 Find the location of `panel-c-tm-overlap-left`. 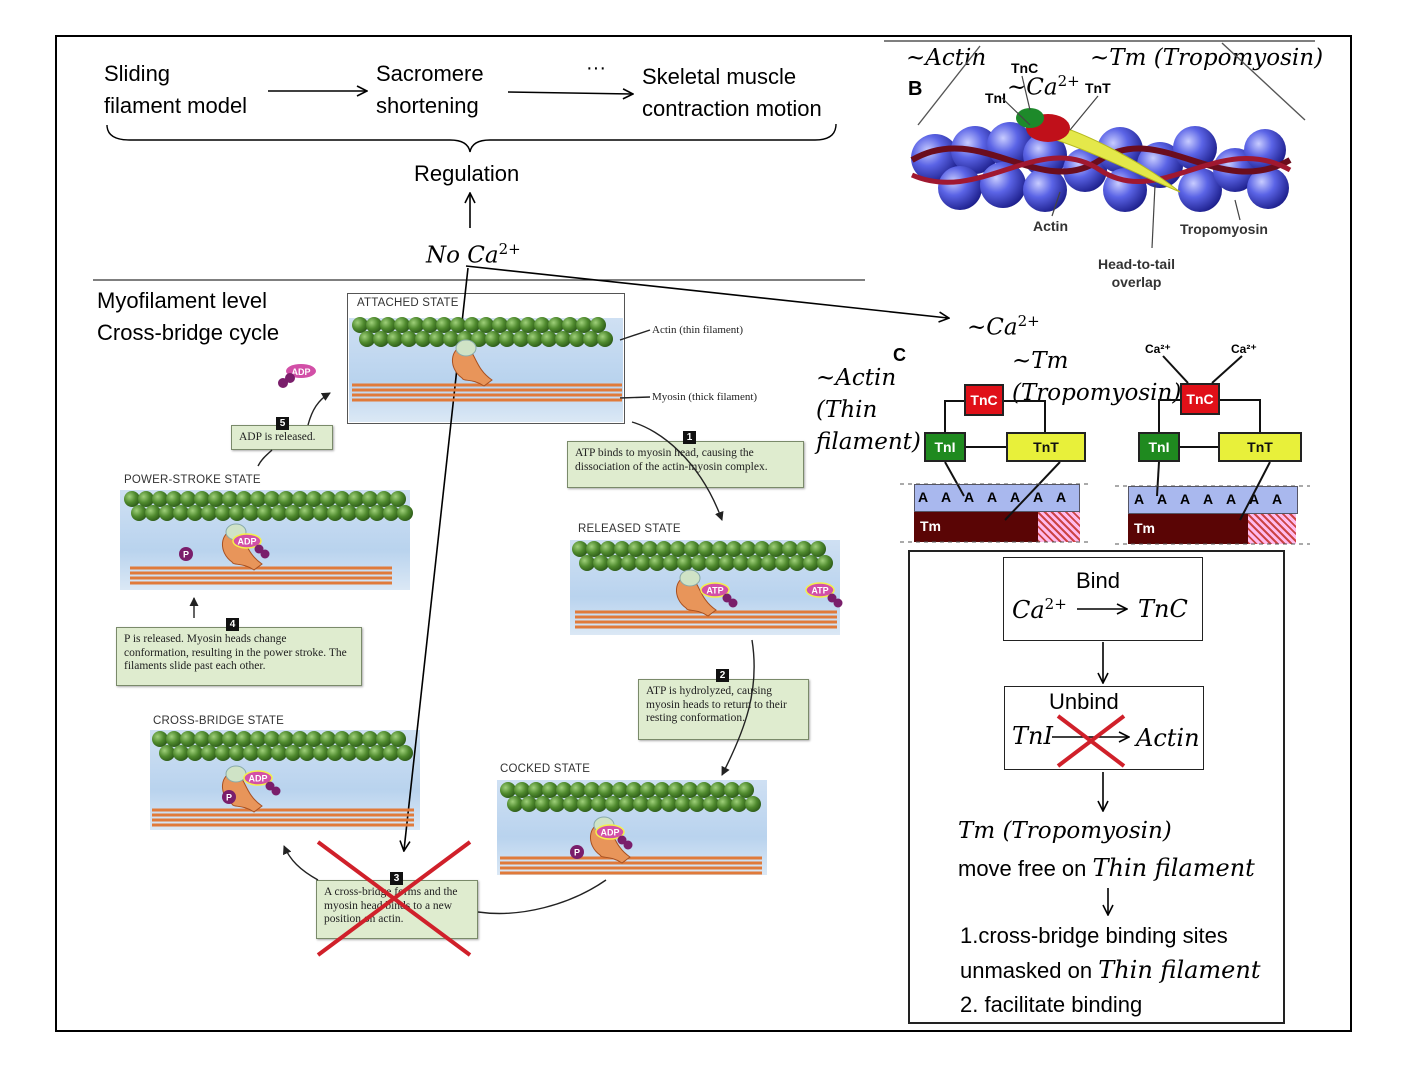

panel-c-tm-overlap-left is located at coordinates (1059, 527).